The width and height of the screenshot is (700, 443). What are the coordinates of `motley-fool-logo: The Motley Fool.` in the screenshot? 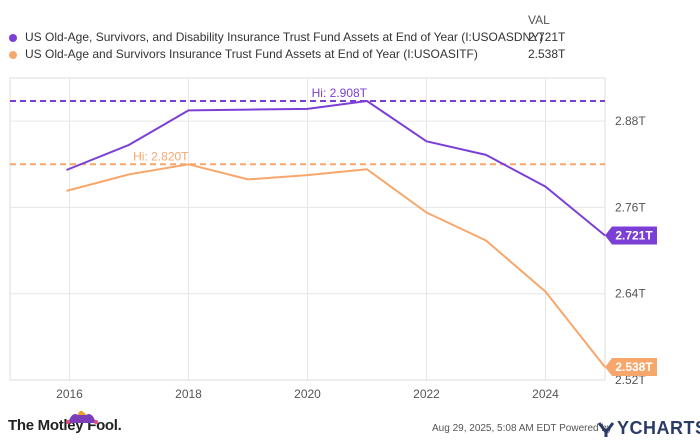 It's located at (65, 425).